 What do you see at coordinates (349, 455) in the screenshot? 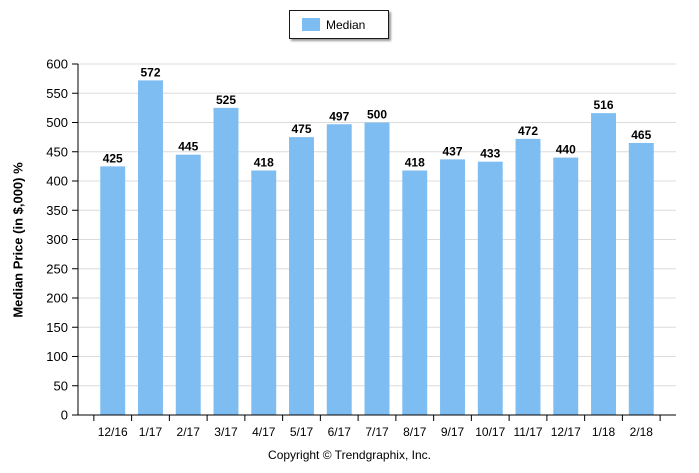
I see `copyright-footer: Copyright © Trendgraphix, Inc.` at bounding box center [349, 455].